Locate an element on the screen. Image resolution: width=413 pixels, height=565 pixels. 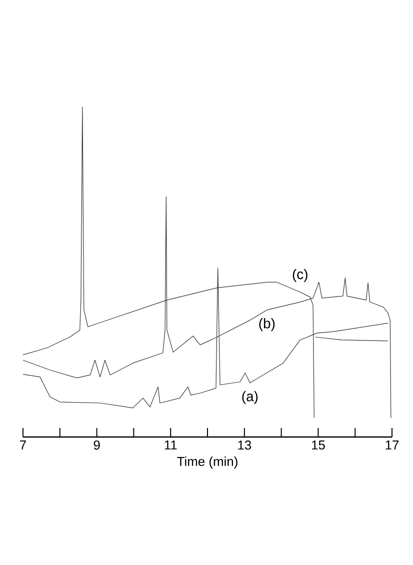
series-label: (c) is located at coordinates (300, 275).